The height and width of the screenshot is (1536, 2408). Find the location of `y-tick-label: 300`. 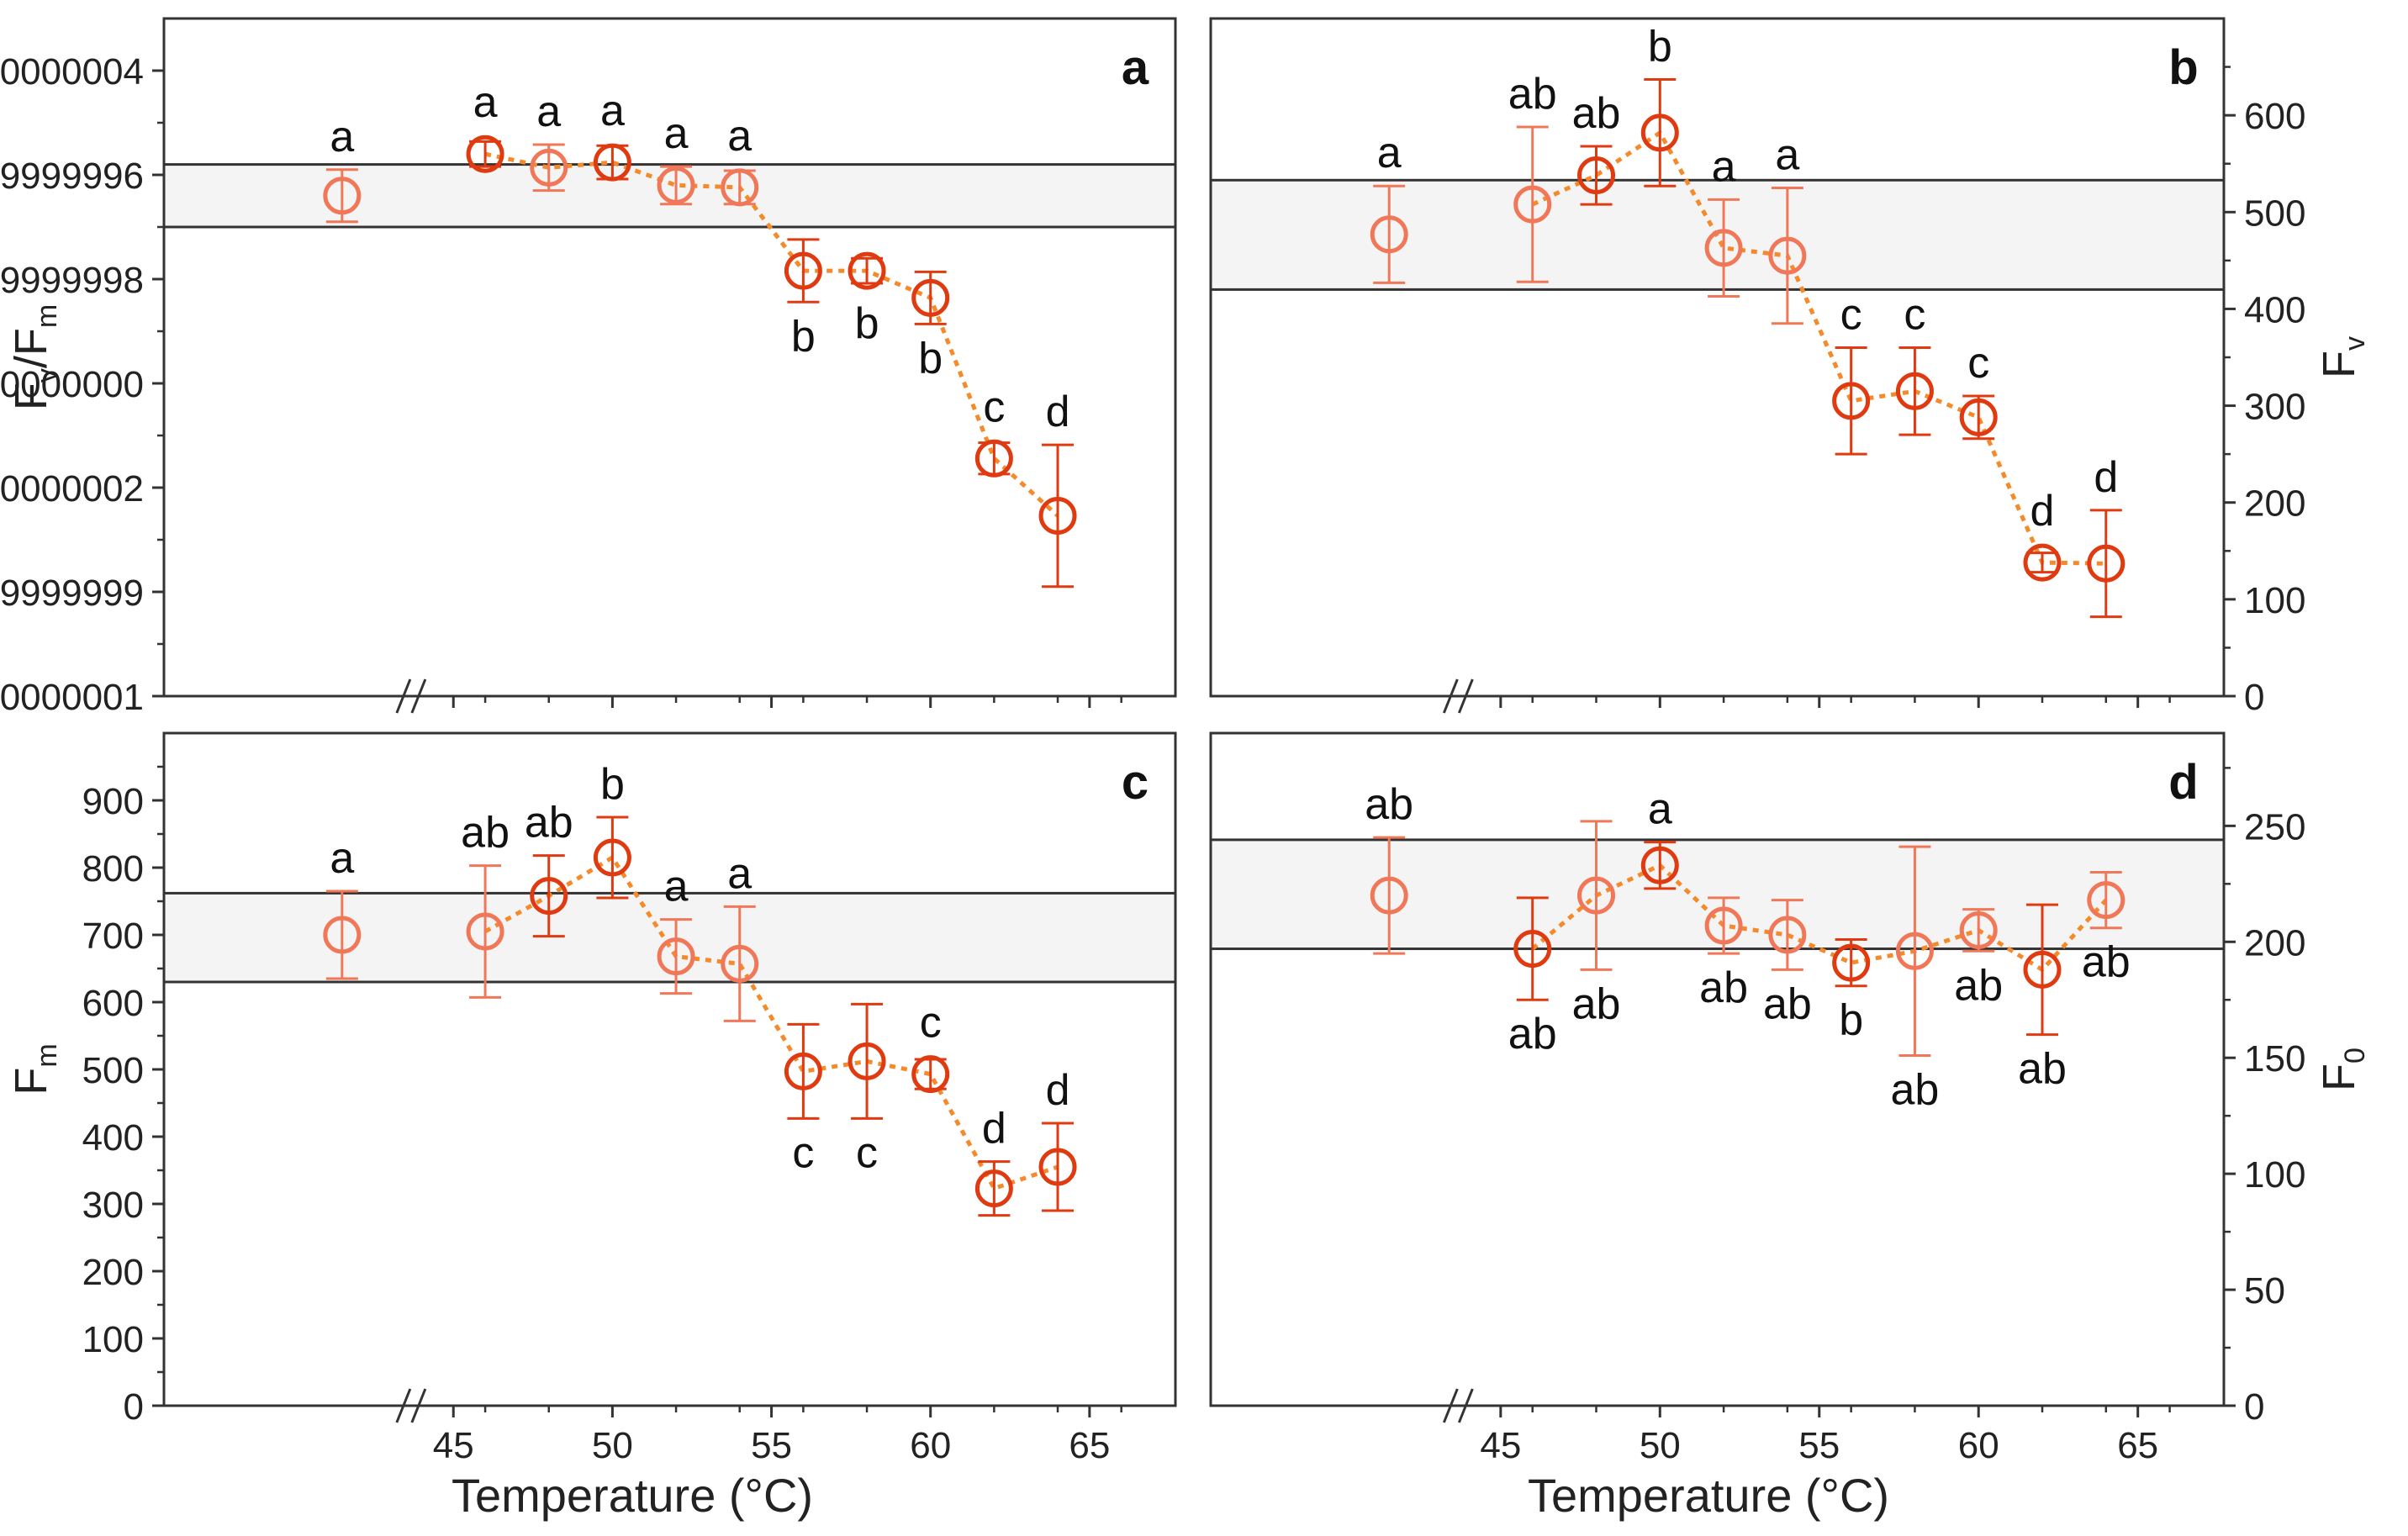

y-tick-label: 300 is located at coordinates (2274, 407).